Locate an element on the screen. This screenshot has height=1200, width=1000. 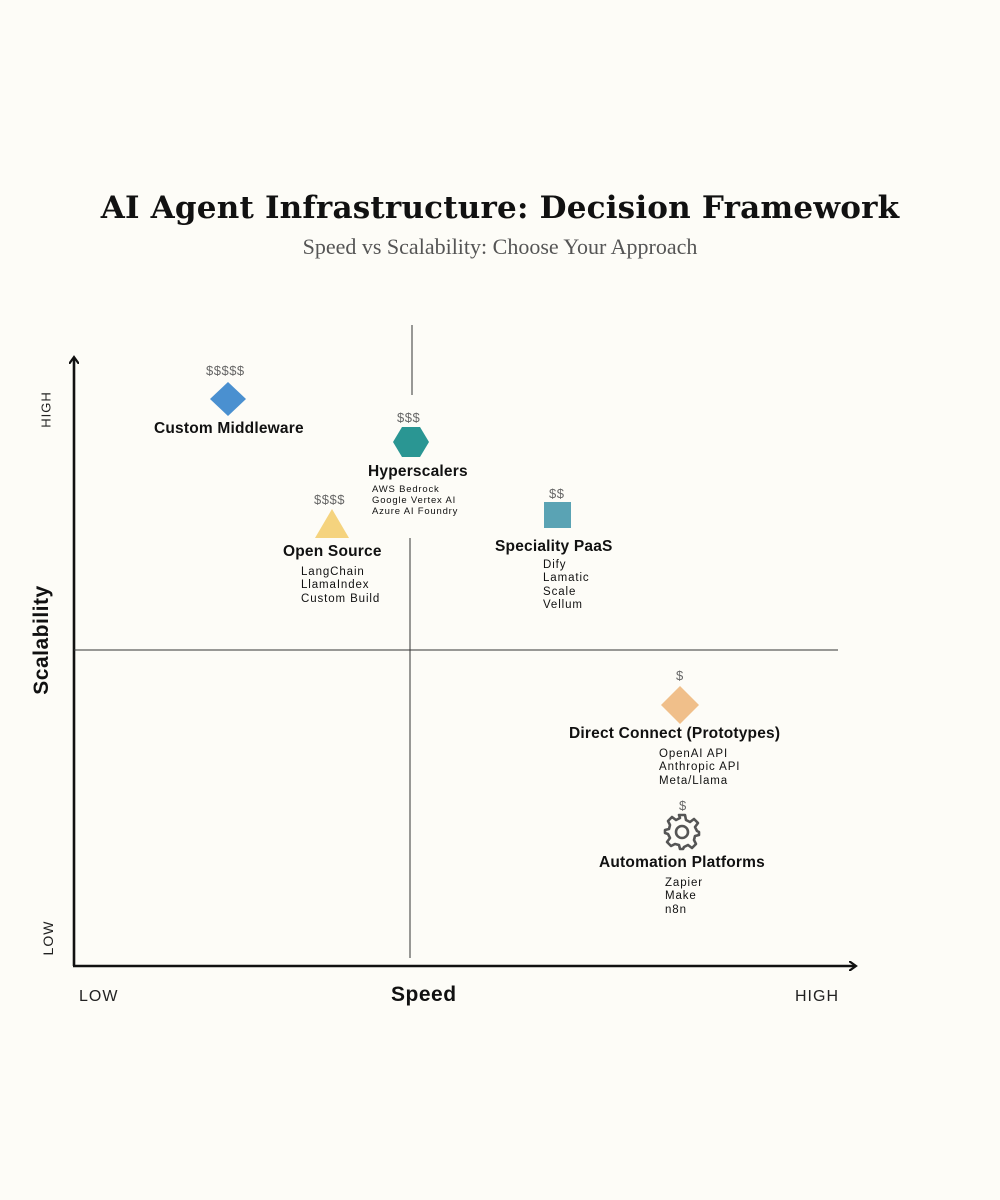
price-tag: $$$ is located at coordinates (409, 417).